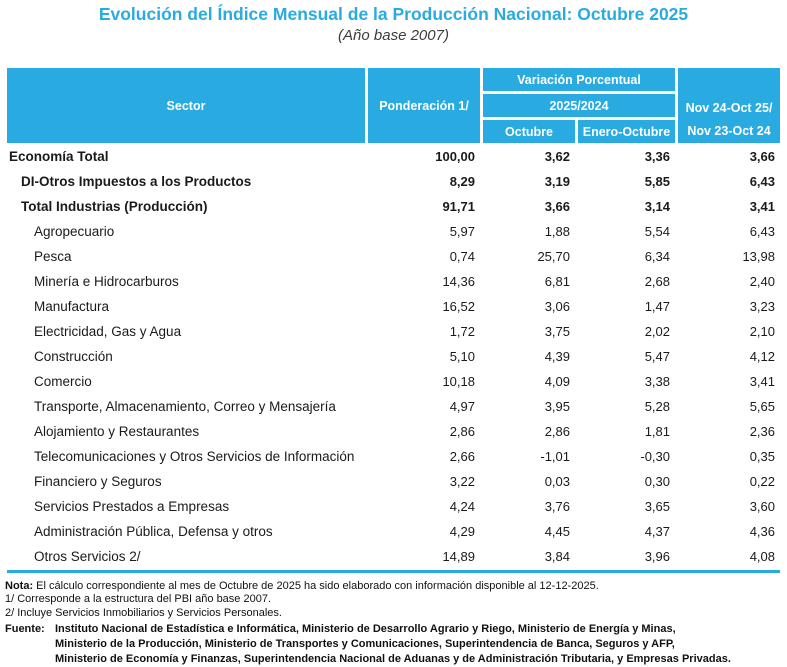  I want to click on enero-octubre-cell: 3,38, so click(657, 381).